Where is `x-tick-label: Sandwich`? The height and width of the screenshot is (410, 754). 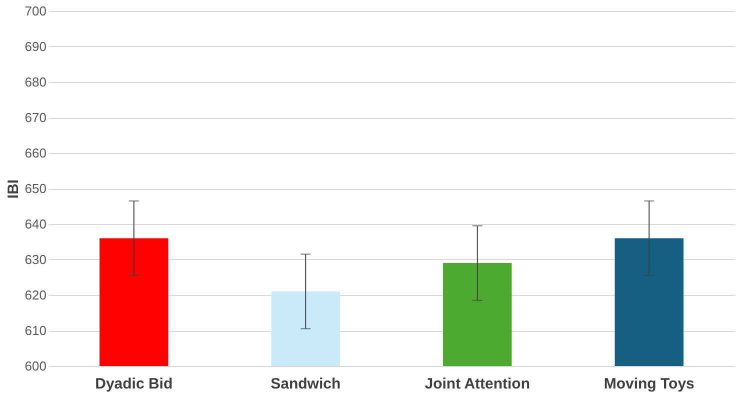
x-tick-label: Sandwich is located at coordinates (305, 384).